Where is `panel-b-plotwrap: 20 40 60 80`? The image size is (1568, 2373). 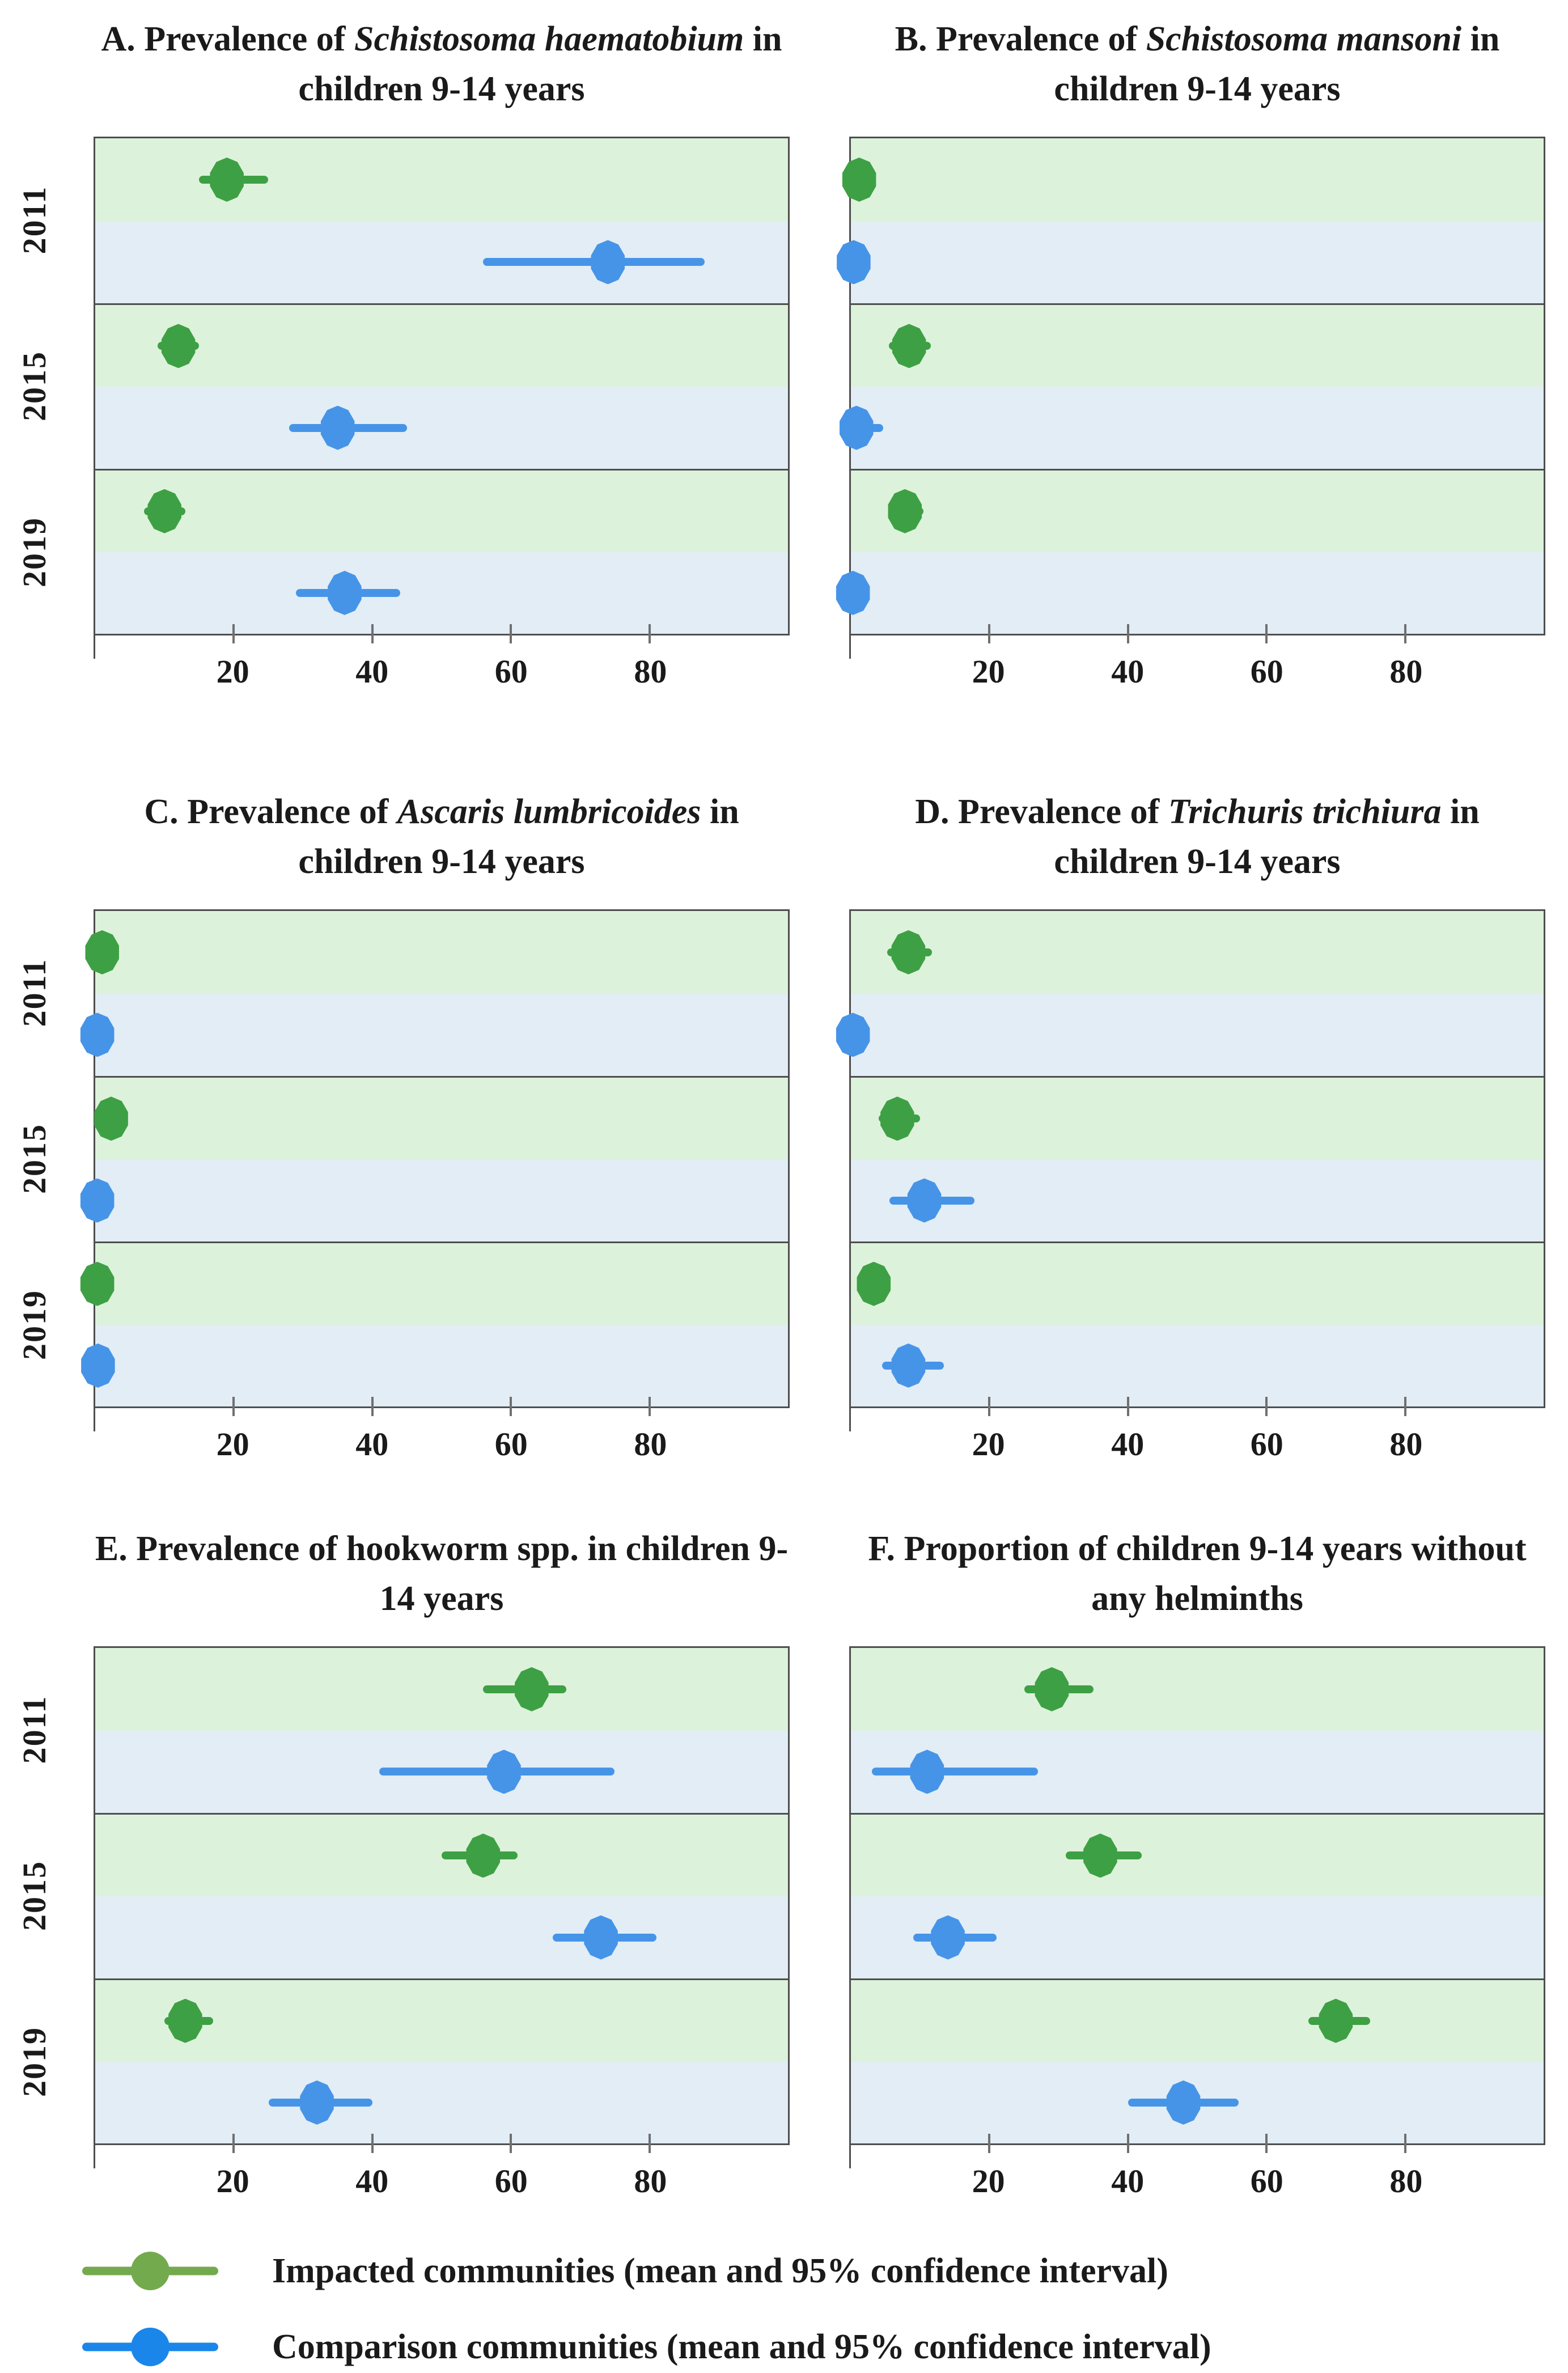 panel-b-plotwrap: 20 40 60 80 is located at coordinates (1190, 420).